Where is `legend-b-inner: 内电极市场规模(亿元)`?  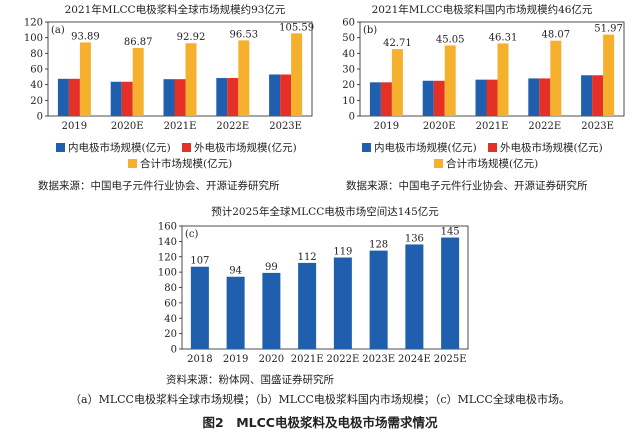 legend-b-inner: 内电极市场规模(亿元) is located at coordinates (419, 147).